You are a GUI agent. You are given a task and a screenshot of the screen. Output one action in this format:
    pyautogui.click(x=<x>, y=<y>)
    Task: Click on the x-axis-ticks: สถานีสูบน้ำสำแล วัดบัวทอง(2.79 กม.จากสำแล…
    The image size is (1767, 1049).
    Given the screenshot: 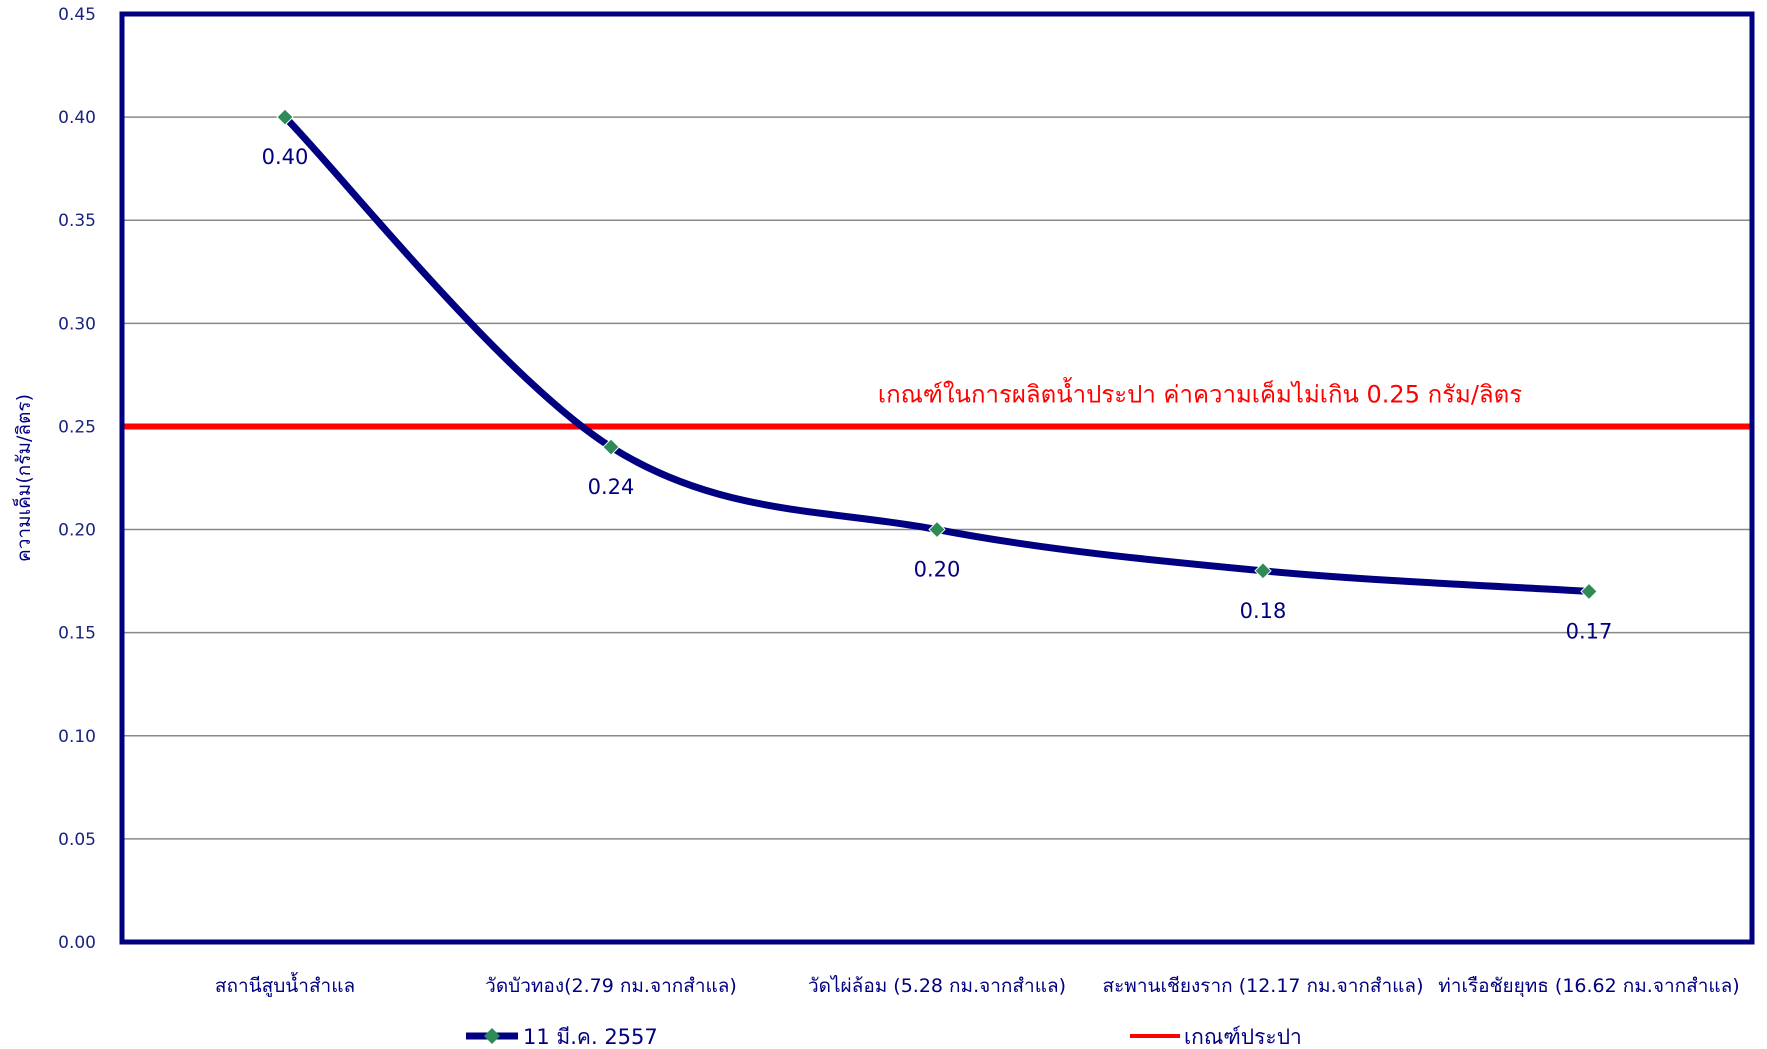 What is the action you would take?
    pyautogui.click(x=977, y=985)
    